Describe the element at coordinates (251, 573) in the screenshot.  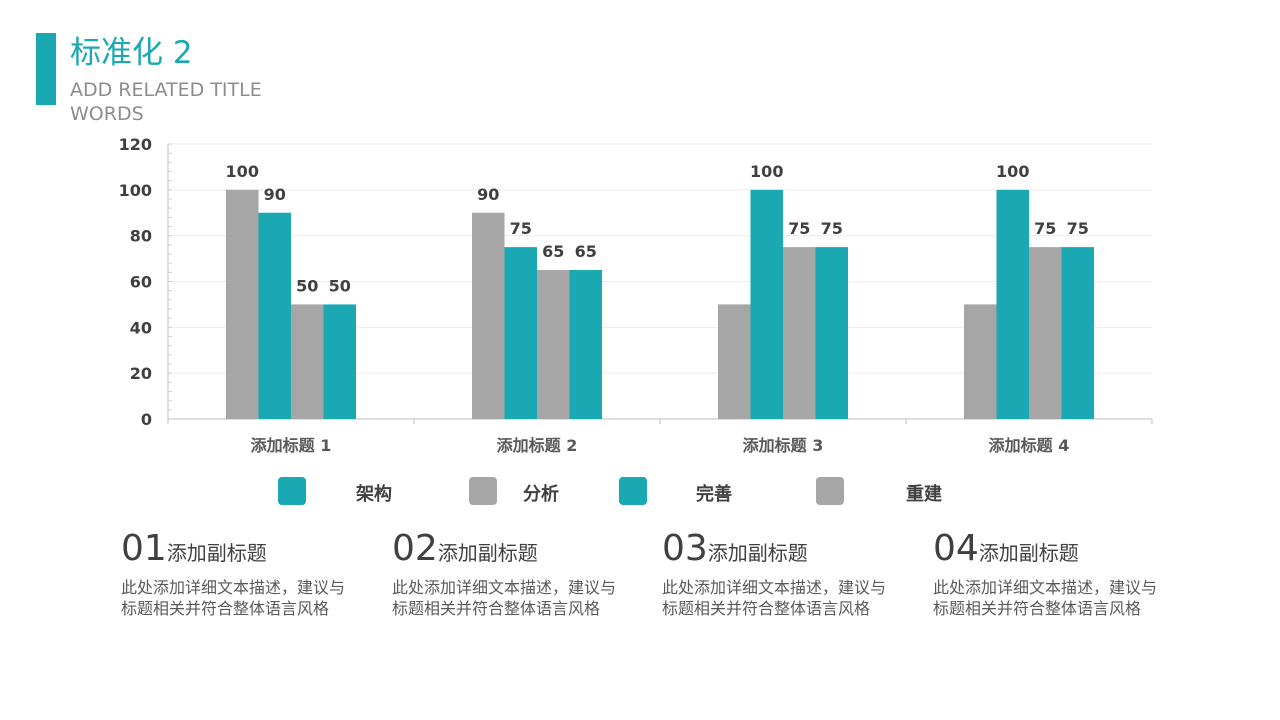
I see `info-block-1: 01添加副标题 此处添加详细文本描述，建议与 标题相关并符合整体语言风格` at that location.